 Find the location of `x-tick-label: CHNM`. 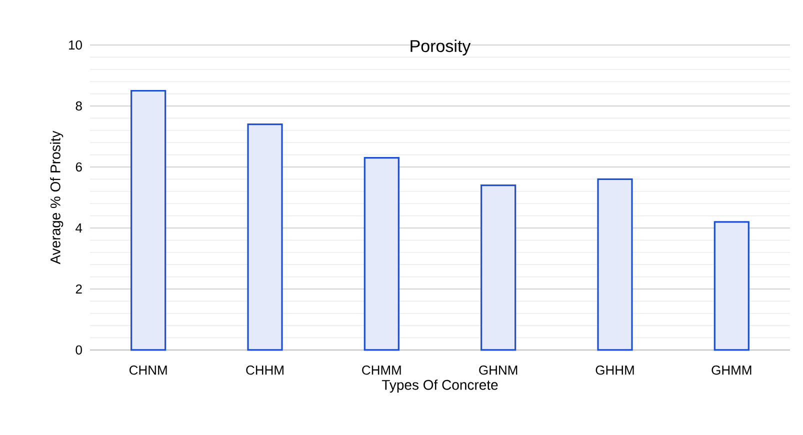

x-tick-label: CHNM is located at coordinates (148, 370).